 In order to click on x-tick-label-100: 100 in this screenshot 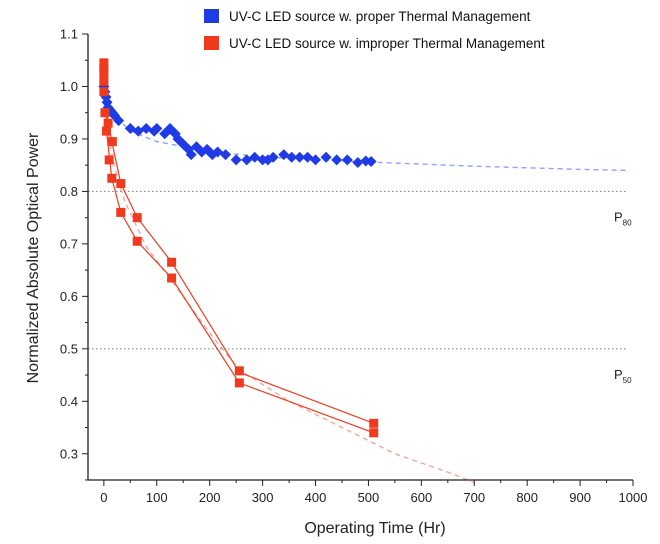, I will do `click(157, 497)`.